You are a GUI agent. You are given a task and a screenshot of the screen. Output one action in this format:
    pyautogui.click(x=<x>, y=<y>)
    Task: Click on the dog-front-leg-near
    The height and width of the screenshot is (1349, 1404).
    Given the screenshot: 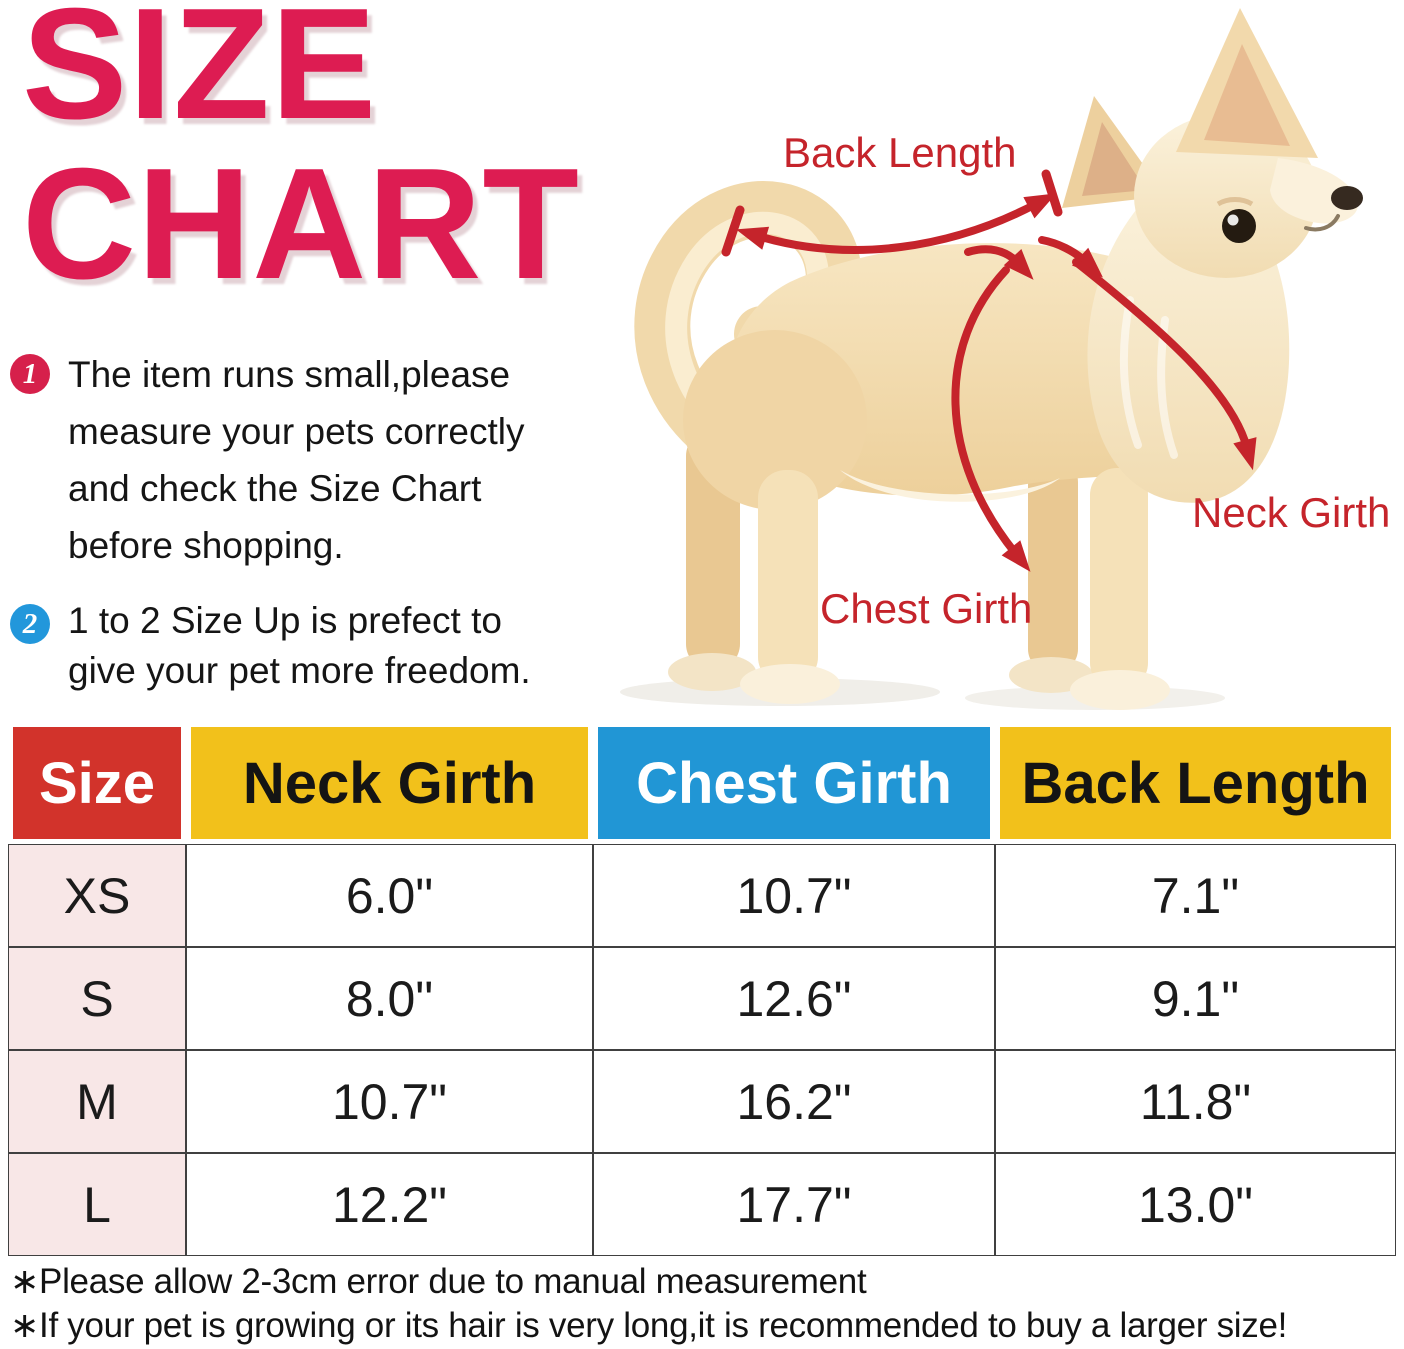 What is the action you would take?
    pyautogui.click(x=1119, y=579)
    